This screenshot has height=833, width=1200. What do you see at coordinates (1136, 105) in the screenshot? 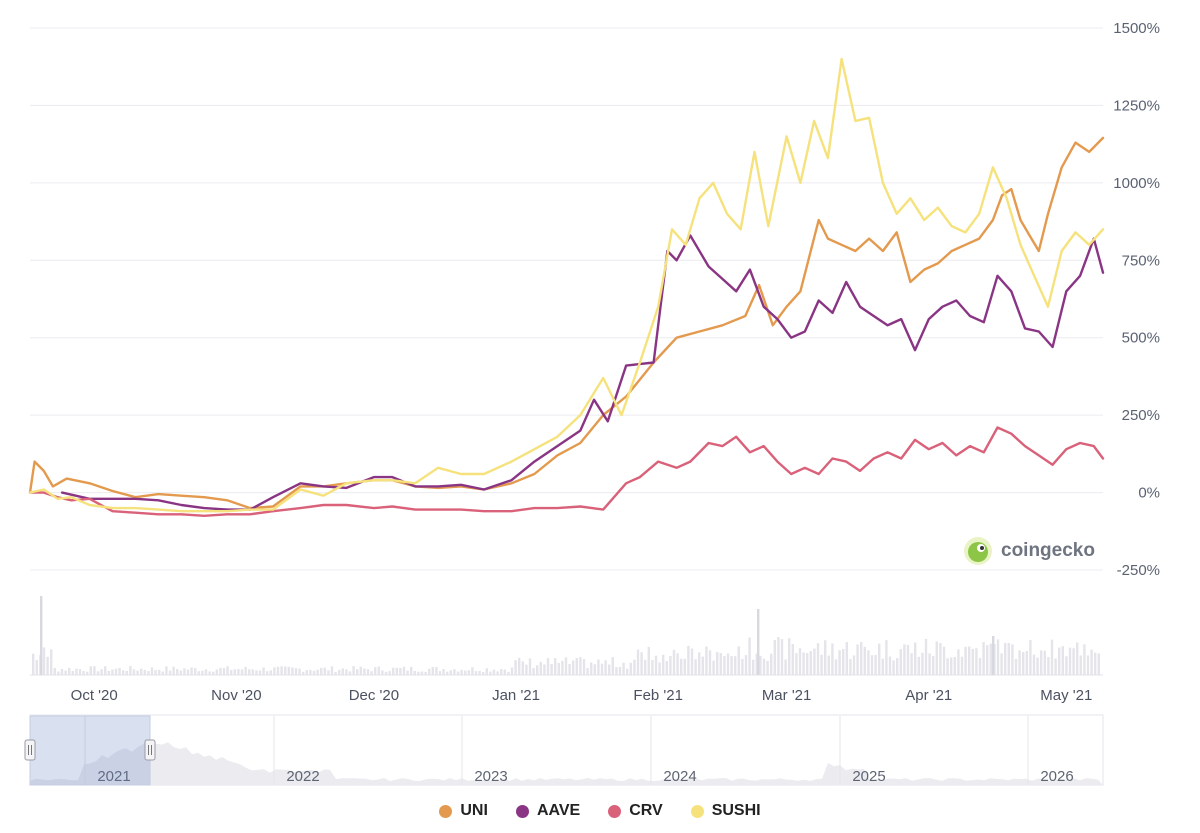
I see `y-tick-label: 1250%` at bounding box center [1136, 105].